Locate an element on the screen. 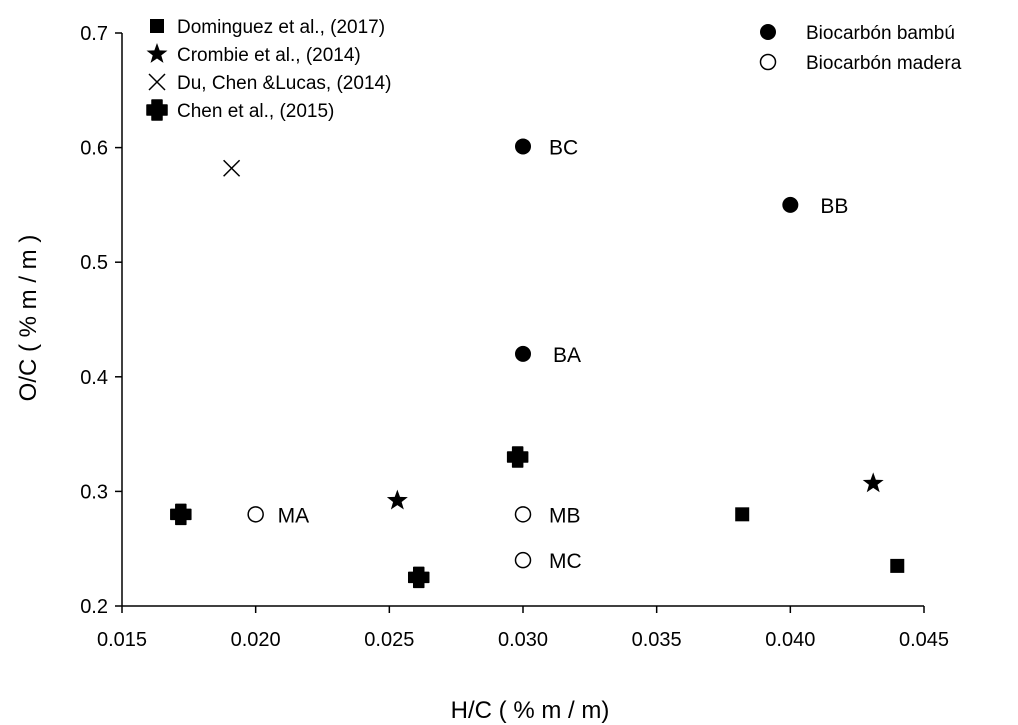 The width and height of the screenshot is (1018, 725). x-tick-label: 0.015 is located at coordinates (122, 640).